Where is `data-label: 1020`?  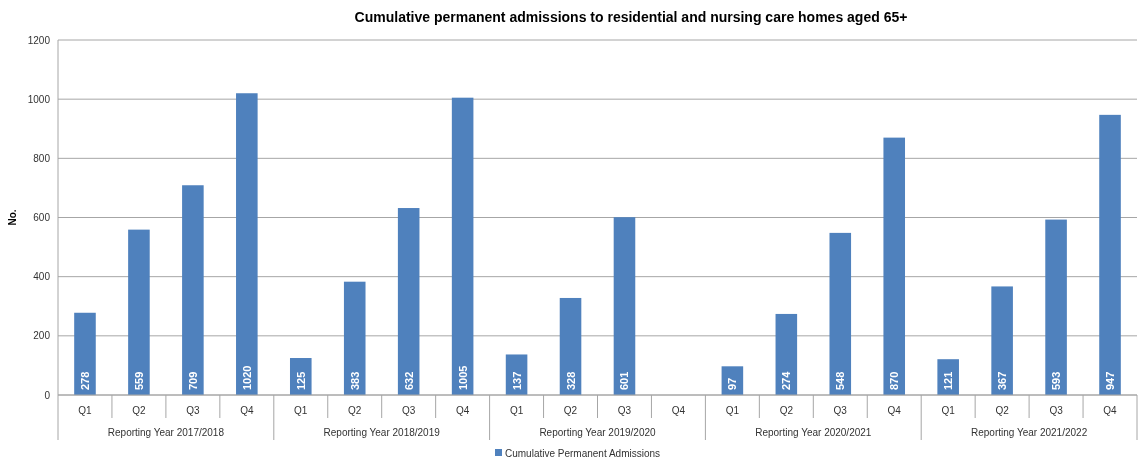
data-label: 1020 is located at coordinates (246, 377).